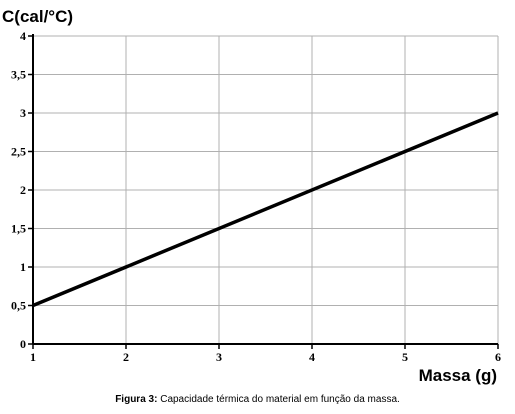 The height and width of the screenshot is (414, 515). What do you see at coordinates (136, 399) in the screenshot?
I see `caption-prefix: Figura 3:` at bounding box center [136, 399].